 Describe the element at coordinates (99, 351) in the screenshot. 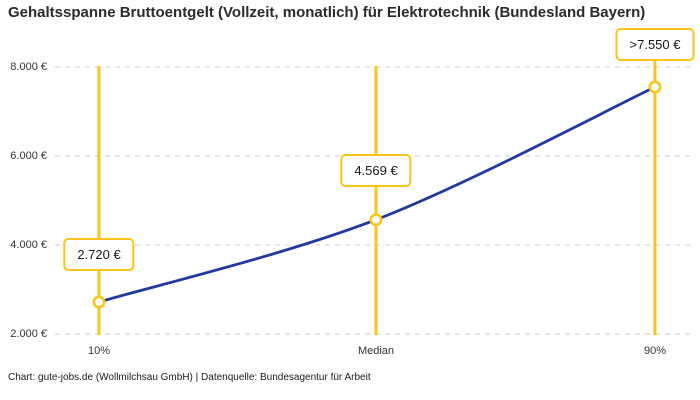

I see `x-axis-category-label: 10%` at that location.